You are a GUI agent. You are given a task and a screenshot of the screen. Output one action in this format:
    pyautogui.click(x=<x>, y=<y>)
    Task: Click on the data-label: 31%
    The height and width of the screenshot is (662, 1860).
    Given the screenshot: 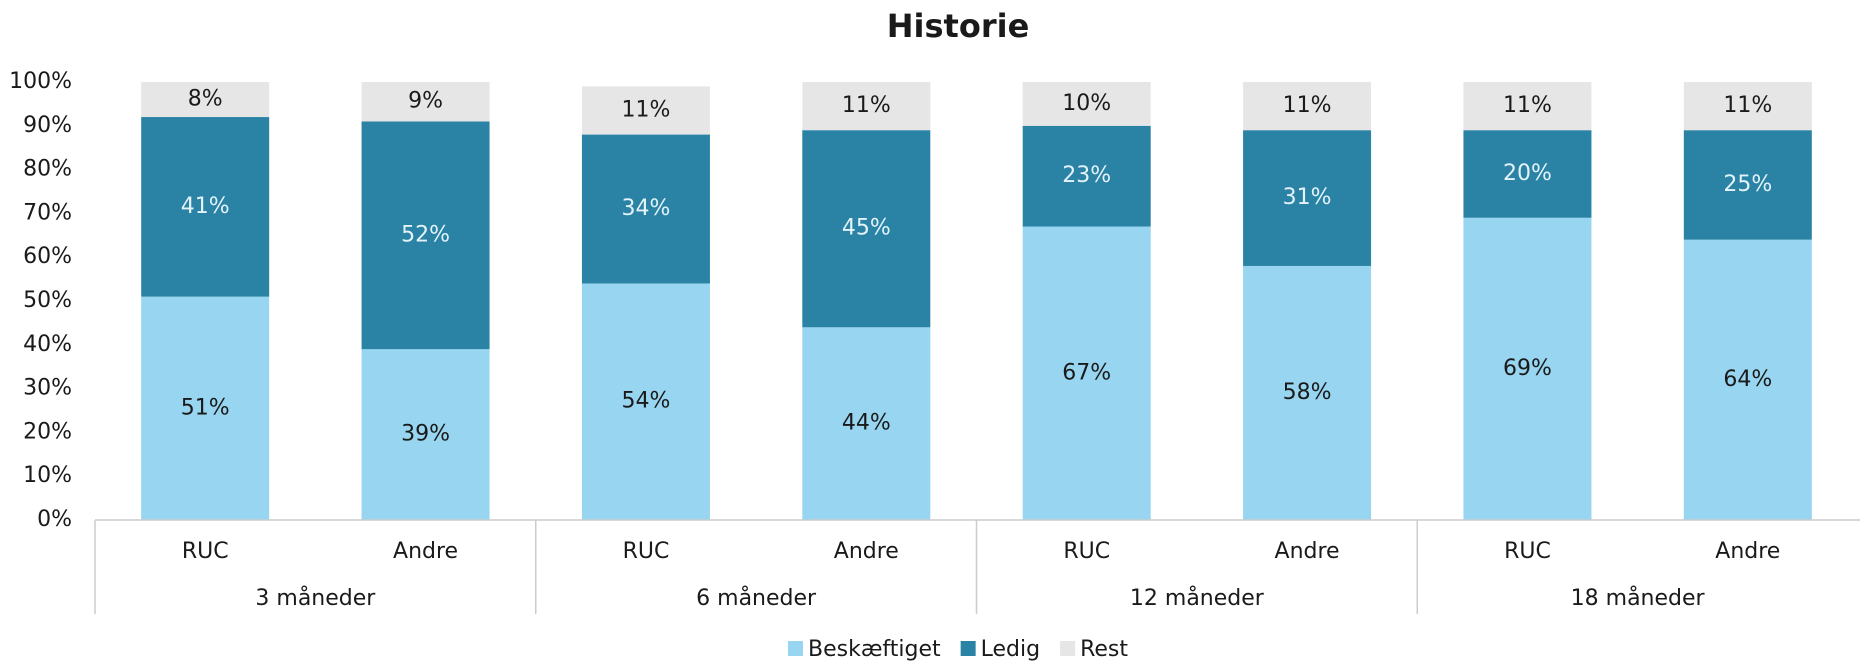 What is the action you would take?
    pyautogui.click(x=1307, y=197)
    